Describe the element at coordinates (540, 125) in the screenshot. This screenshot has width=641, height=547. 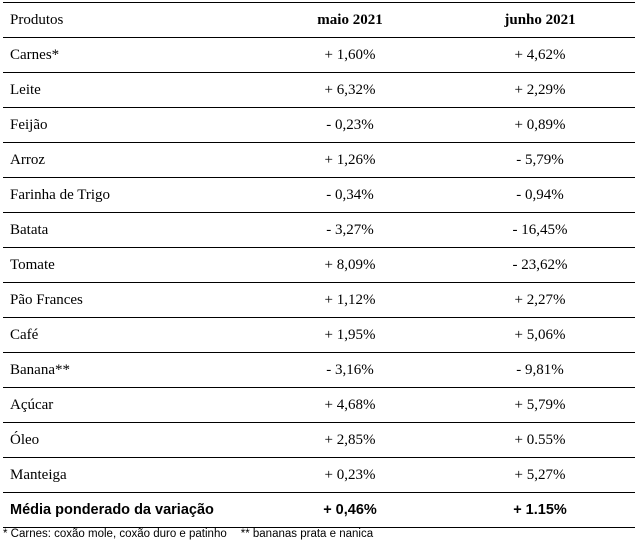
I see `june-value-cell: + 0,89%` at that location.